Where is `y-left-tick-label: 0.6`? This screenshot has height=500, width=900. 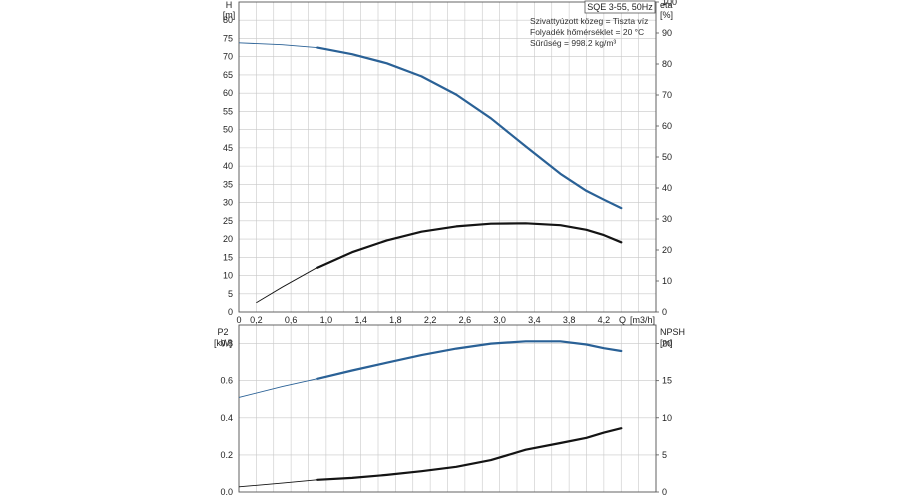
y-left-tick-label: 0.6 is located at coordinates (226, 381).